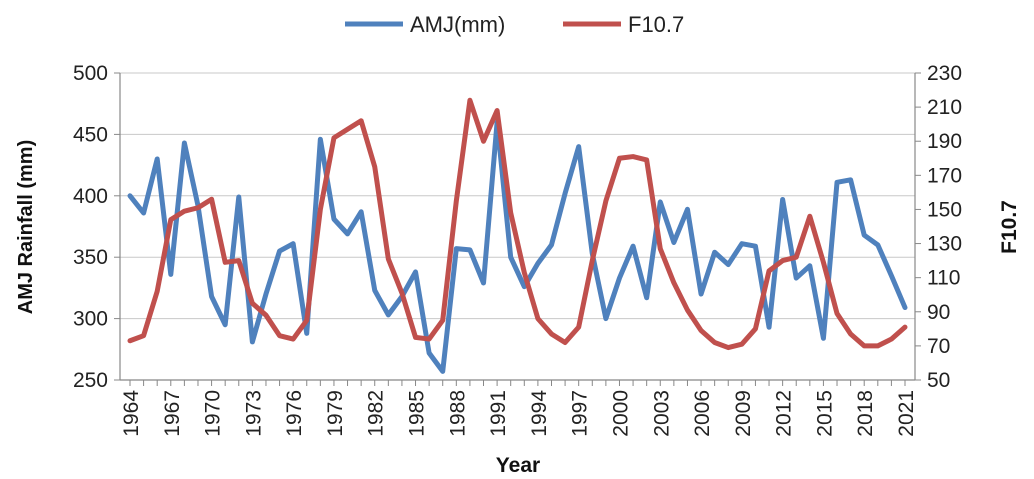 The width and height of the screenshot is (1034, 479). Describe the element at coordinates (131, 413) in the screenshot. I see `x-tick-label: 1964` at that location.